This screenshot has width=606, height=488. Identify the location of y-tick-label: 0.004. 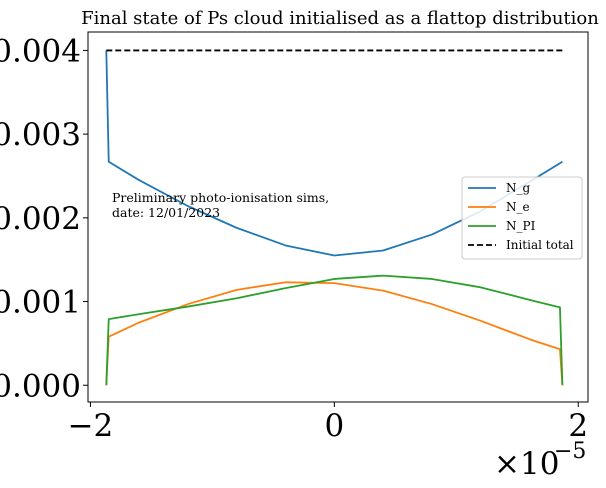
(40, 51).